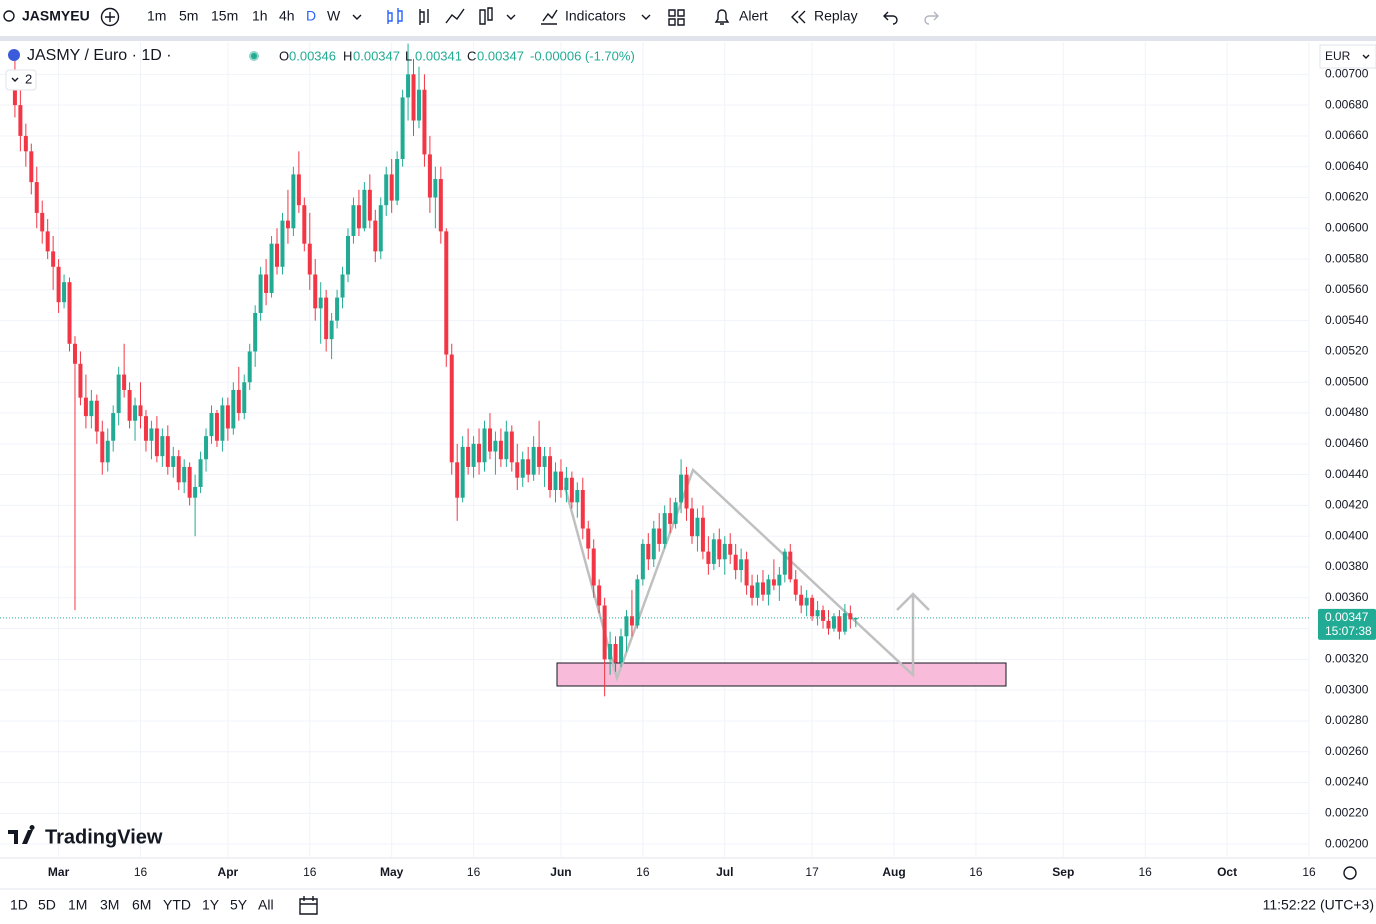  Describe the element at coordinates (595, 16) in the screenshot. I see `indicators-button: Indicators` at that location.